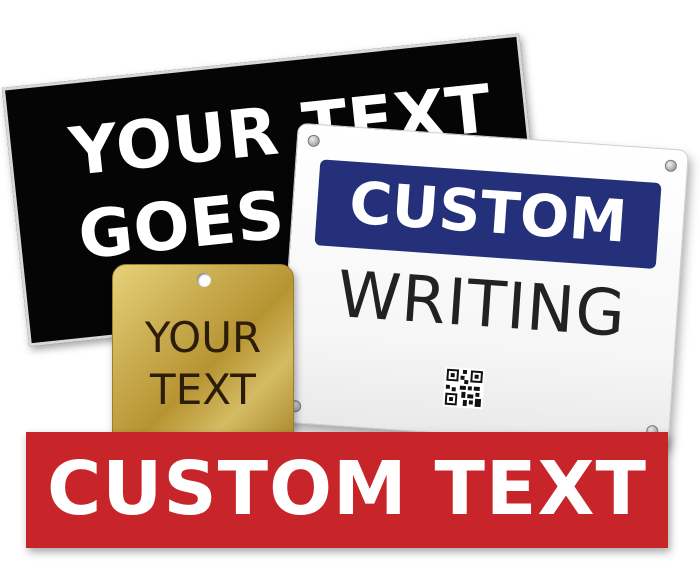 This screenshot has width=700, height=580. What do you see at coordinates (464, 388) in the screenshot?
I see `qr-code-icon` at bounding box center [464, 388].